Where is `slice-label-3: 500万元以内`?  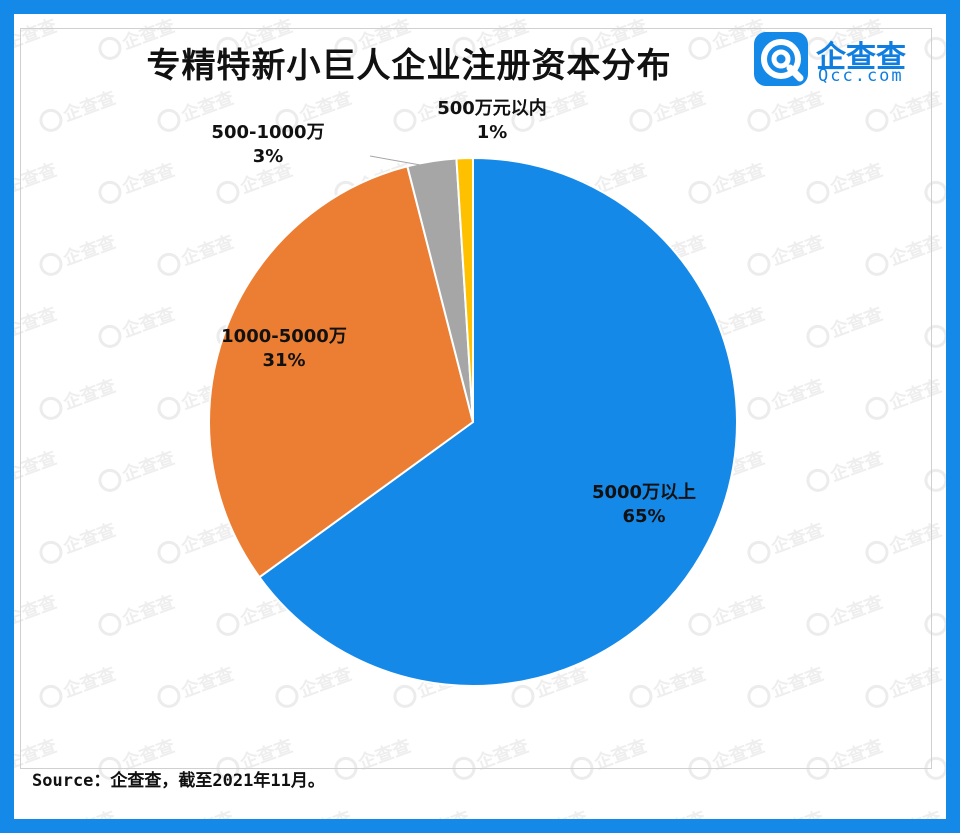 slice-label-3: 500万元以内 is located at coordinates (492, 108).